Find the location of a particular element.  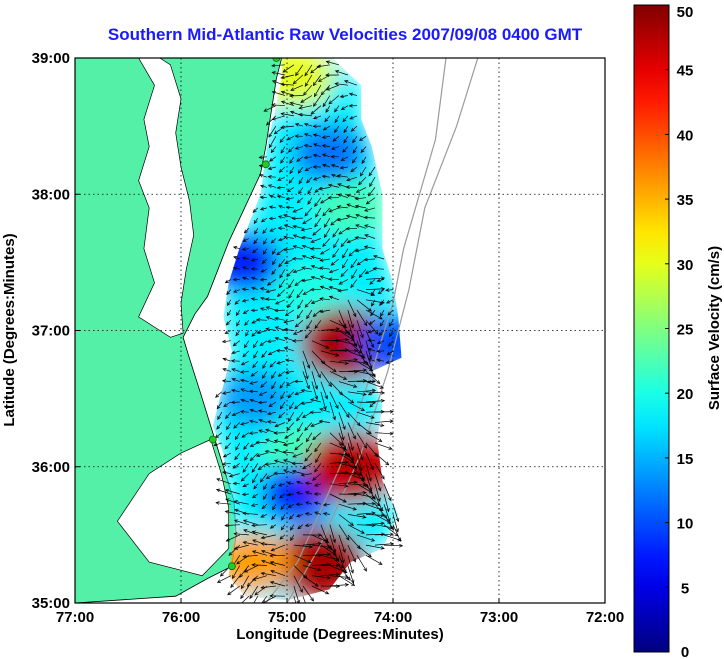

radar-station is located at coordinates (265, 164).